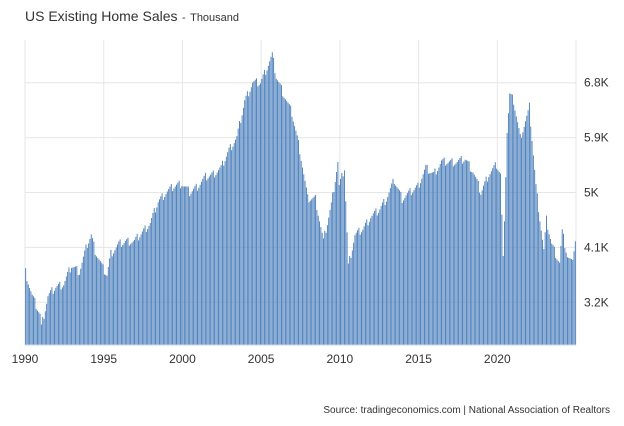 This screenshot has height=426, width=624. I want to click on y-tick-label: 4.1K, so click(596, 247).